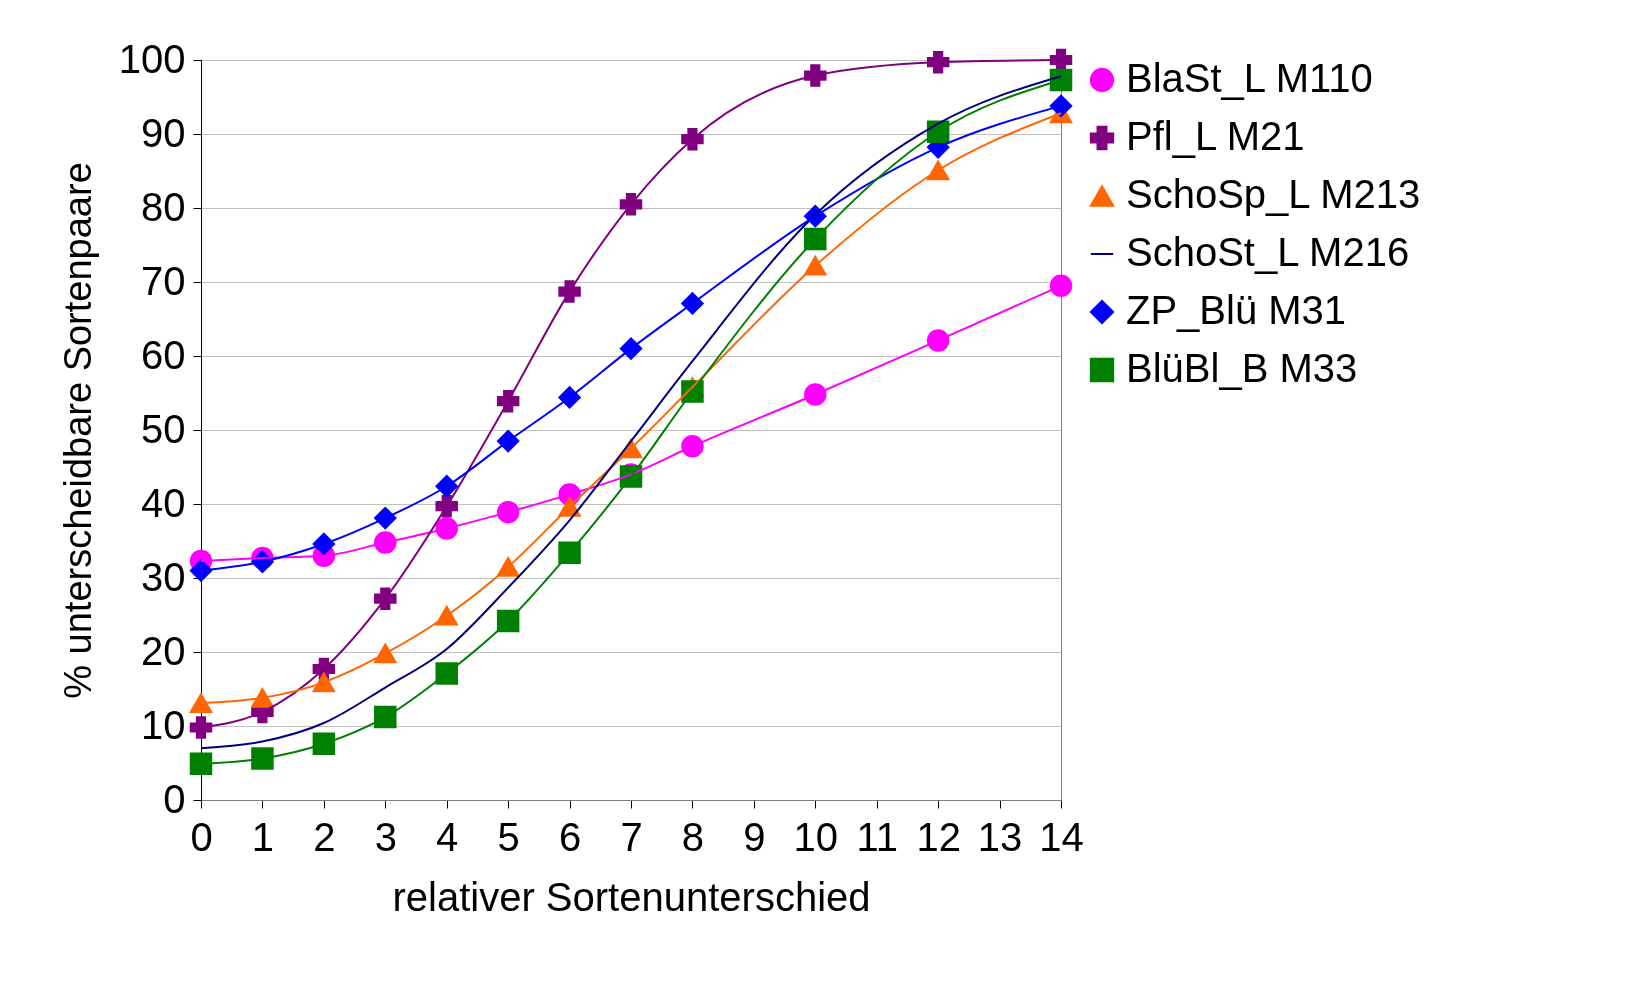 The image size is (1632, 995). Describe the element at coordinates (693, 836) in the screenshot. I see `x-tick-label: 8` at that location.